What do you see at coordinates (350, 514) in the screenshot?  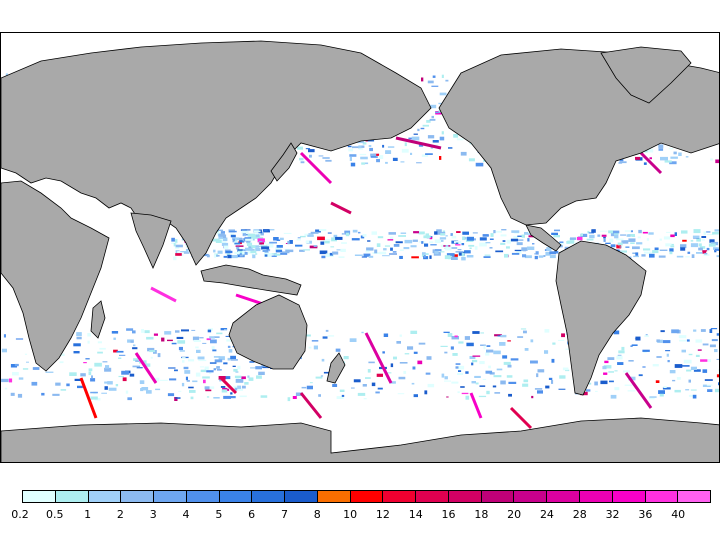 I see `colorbar-tick-label: 10` at bounding box center [350, 514].